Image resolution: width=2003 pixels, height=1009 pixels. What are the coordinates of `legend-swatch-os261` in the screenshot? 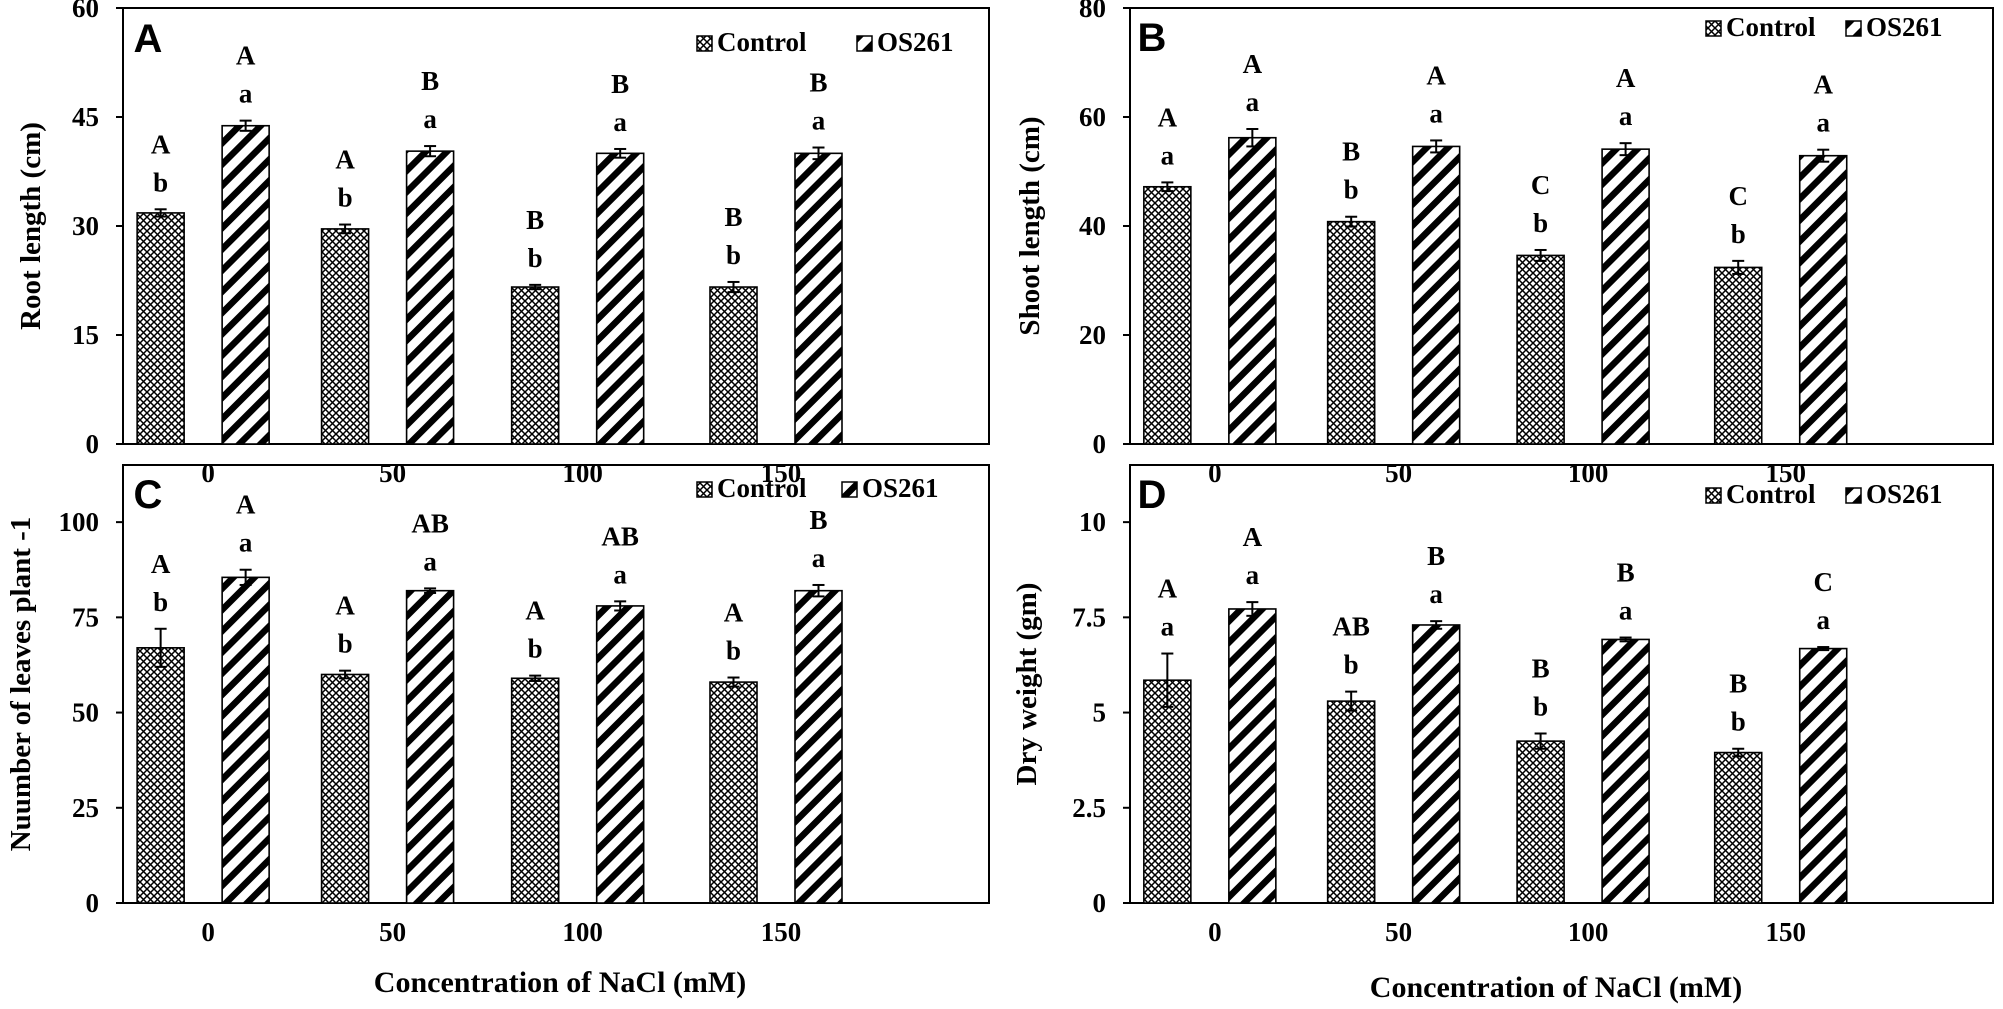 It's located at (864, 43).